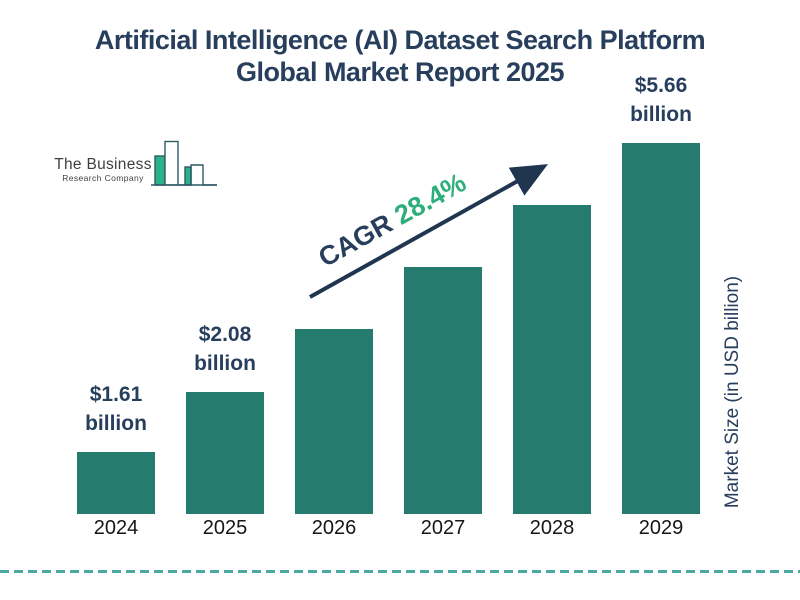  I want to click on x-axis-label-2029: 2029, so click(661, 528).